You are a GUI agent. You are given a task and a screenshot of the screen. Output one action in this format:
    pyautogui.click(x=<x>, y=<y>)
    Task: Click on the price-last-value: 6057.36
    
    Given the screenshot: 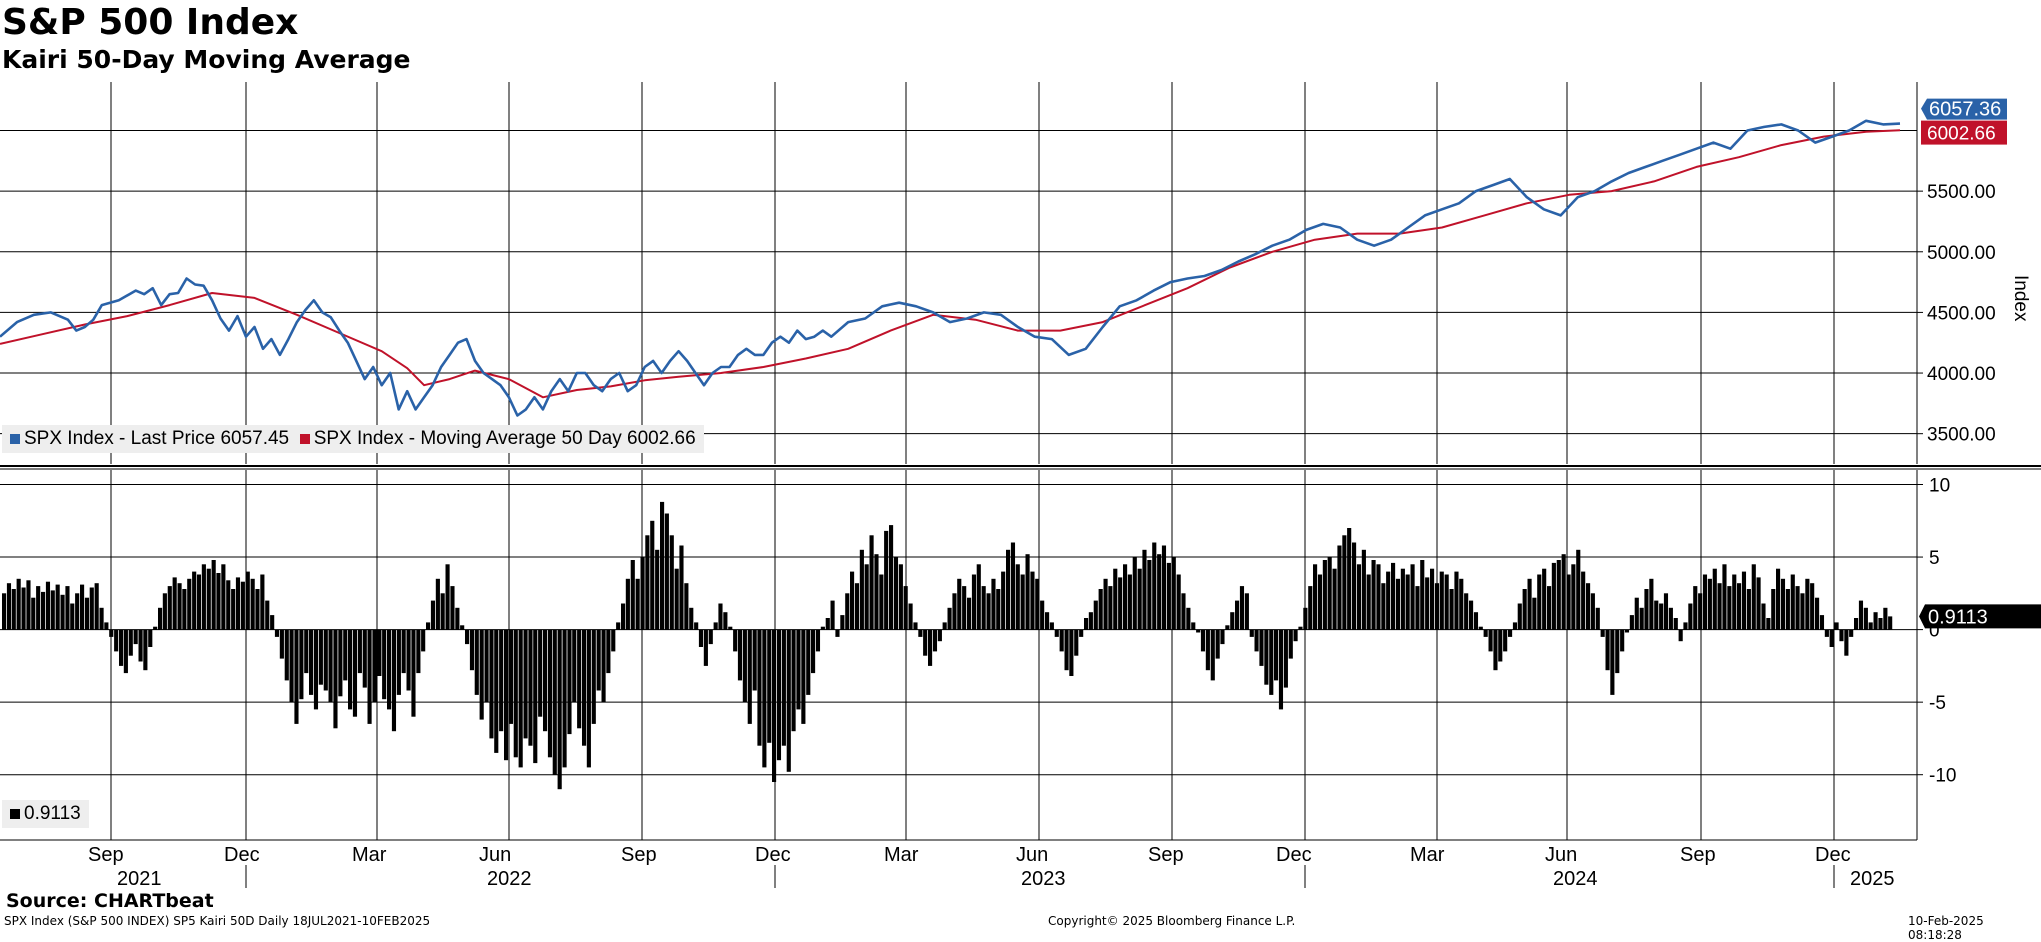 What is the action you would take?
    pyautogui.click(x=1965, y=110)
    